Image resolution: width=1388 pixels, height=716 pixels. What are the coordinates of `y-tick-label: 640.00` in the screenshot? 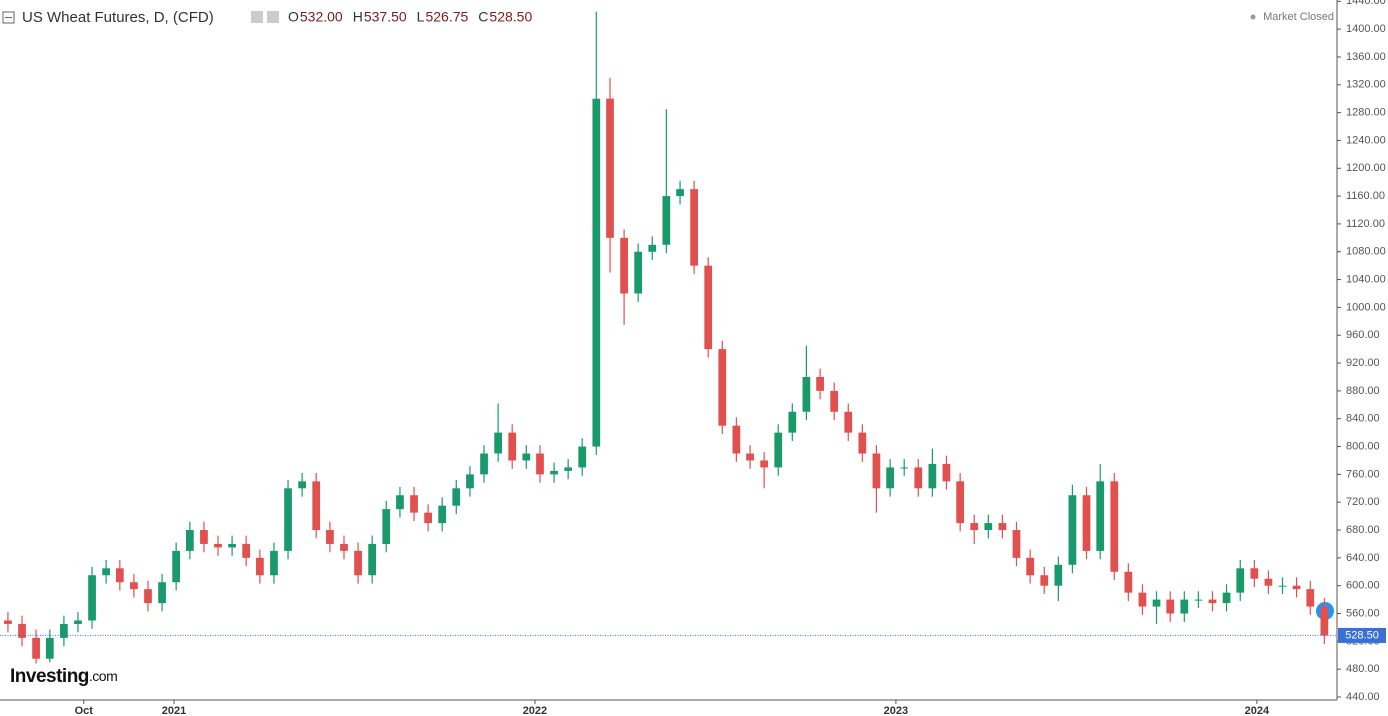 It's located at (1363, 558).